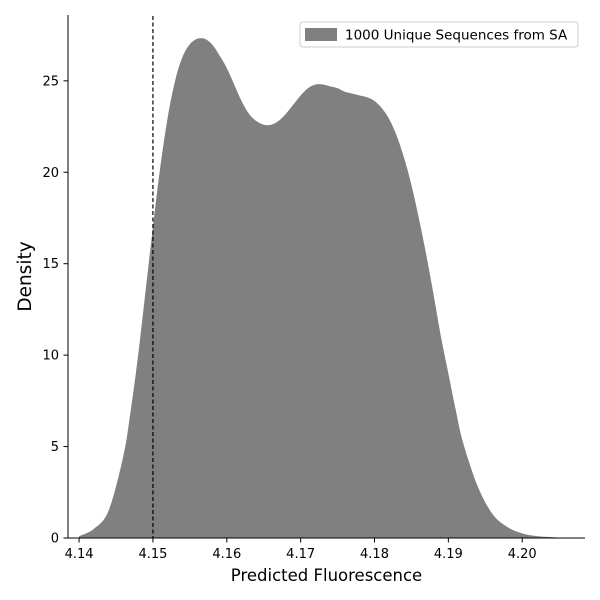 This screenshot has height=600, width=600. What do you see at coordinates (300, 554) in the screenshot?
I see `x-tick-label: 4.17` at bounding box center [300, 554].